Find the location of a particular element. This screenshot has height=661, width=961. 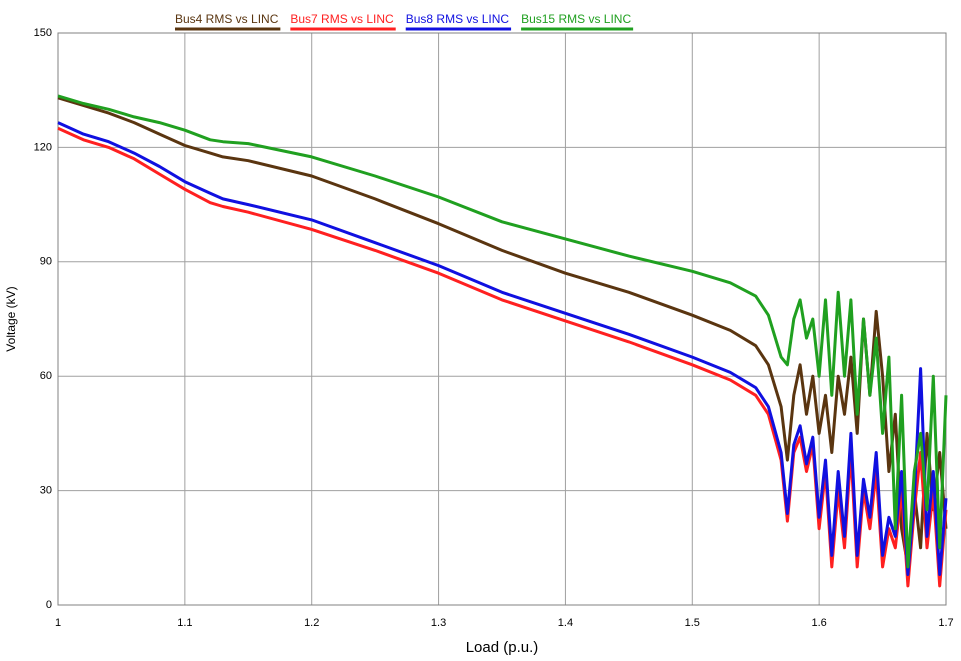

x-tick-label: 1 is located at coordinates (58, 623).